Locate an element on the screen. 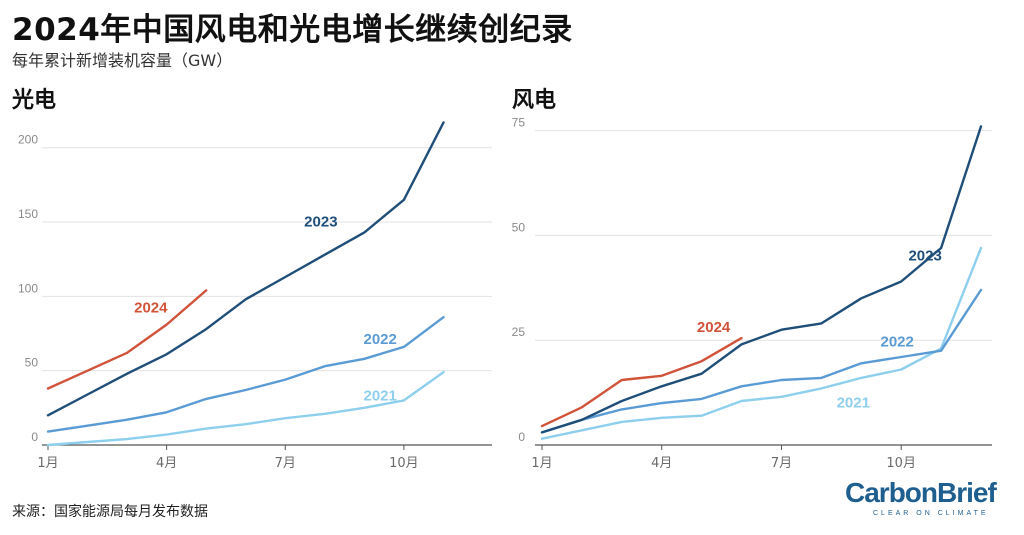  wind-panel-title: 风电 is located at coordinates (534, 100).